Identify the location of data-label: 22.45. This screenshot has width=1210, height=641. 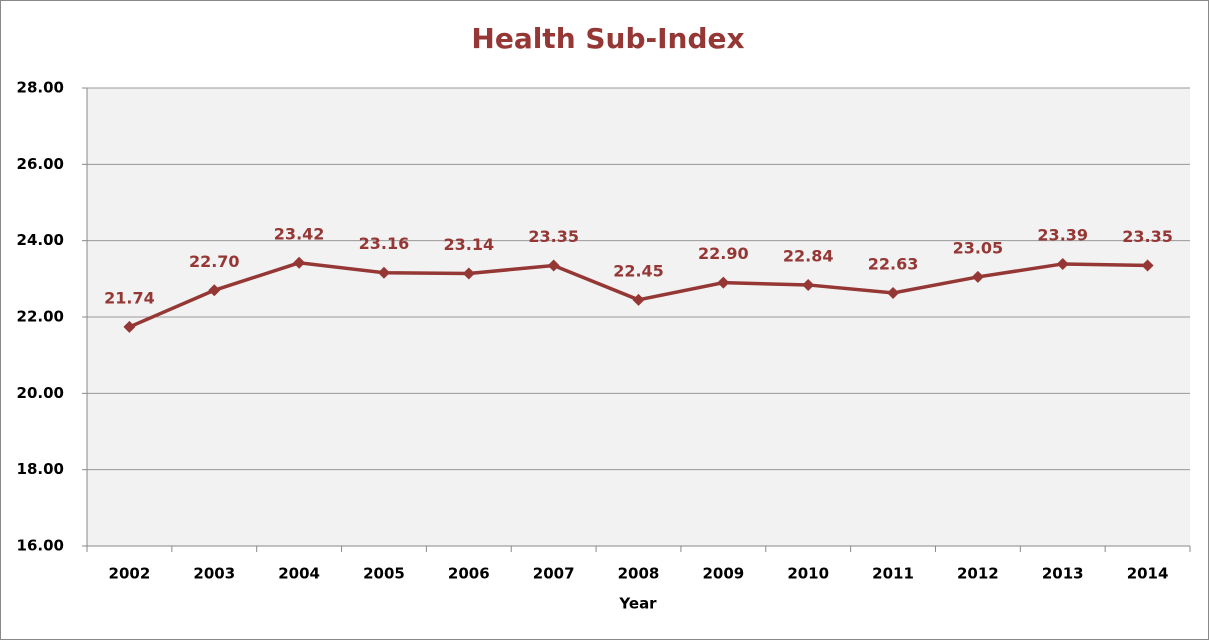
(638, 270).